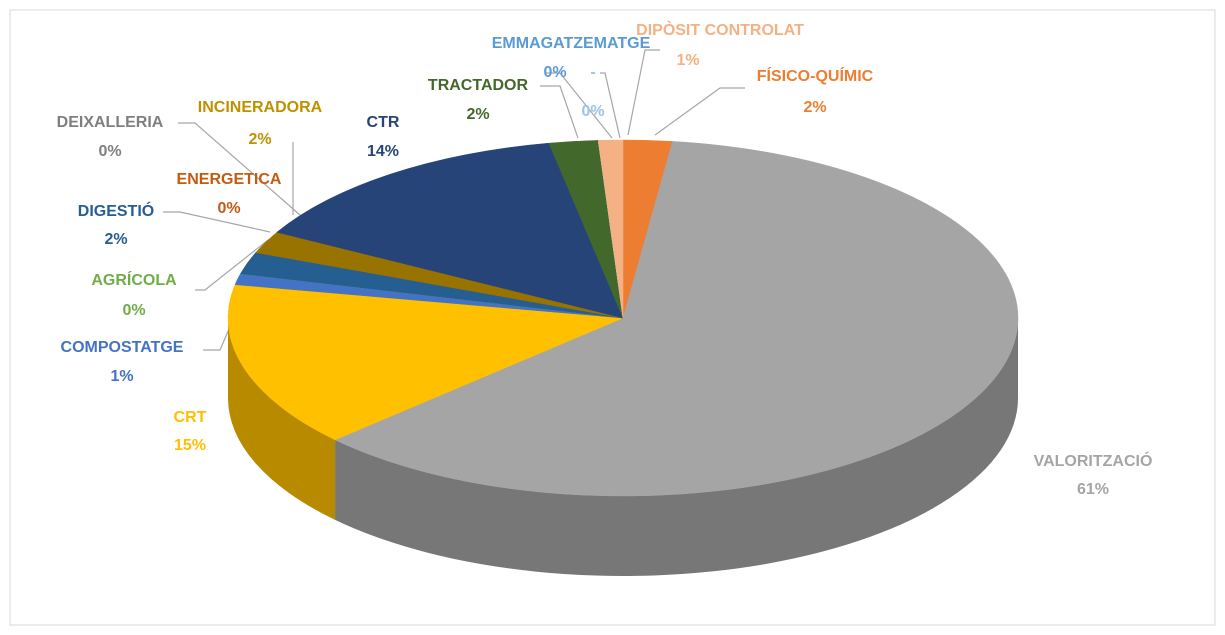  I want to click on slice-label: ENERGETICA, so click(229, 179).